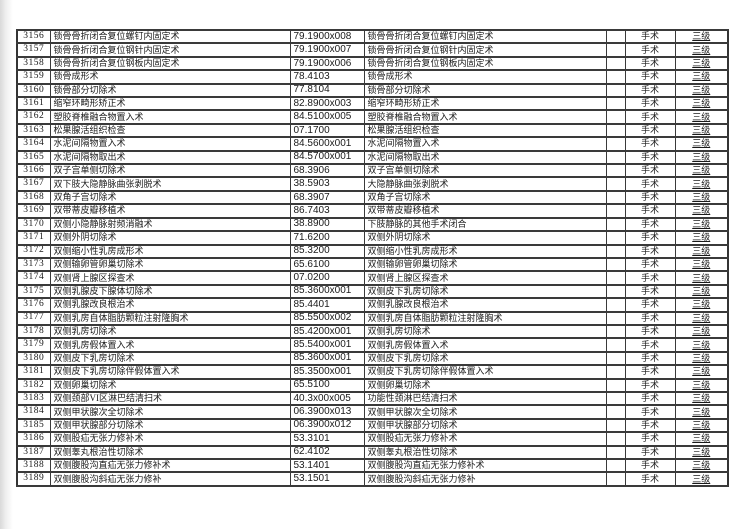  What do you see at coordinates (327, 452) in the screenshot?
I see `procedure-code-cell: 62.4102` at bounding box center [327, 452].